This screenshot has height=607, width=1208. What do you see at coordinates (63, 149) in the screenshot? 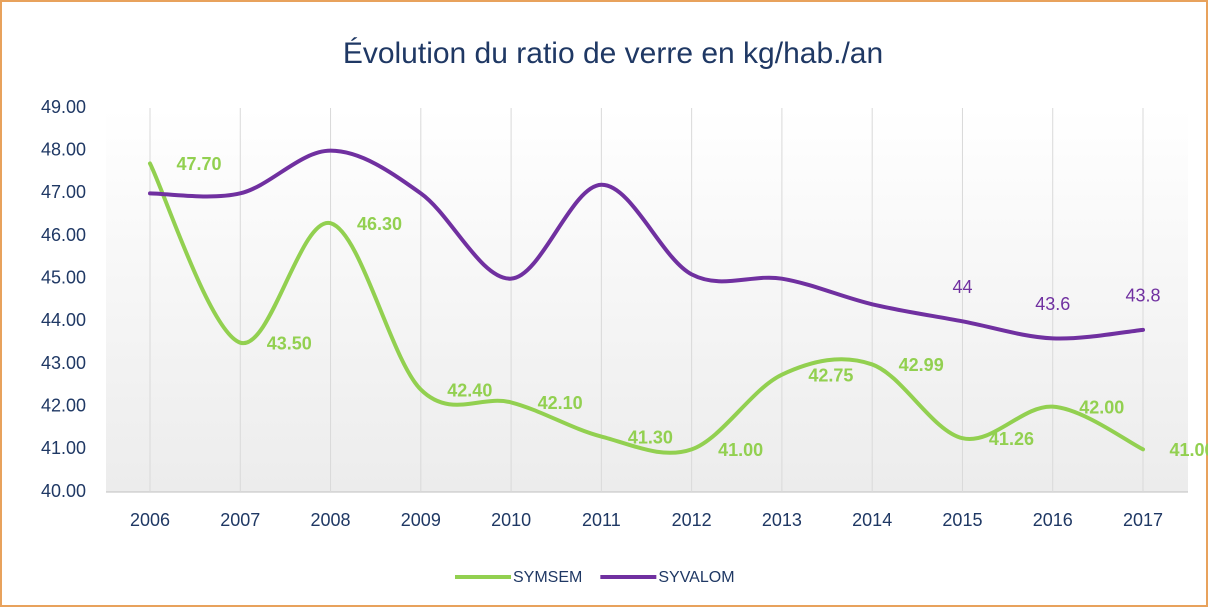
I see `y-tick-label: 48.00` at bounding box center [63, 149].